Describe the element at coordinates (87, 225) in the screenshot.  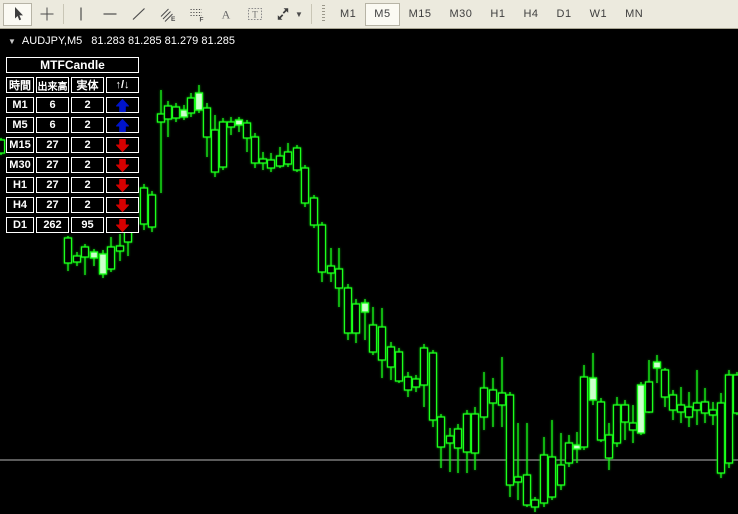
I see `mtf-body-cell: 95` at that location.